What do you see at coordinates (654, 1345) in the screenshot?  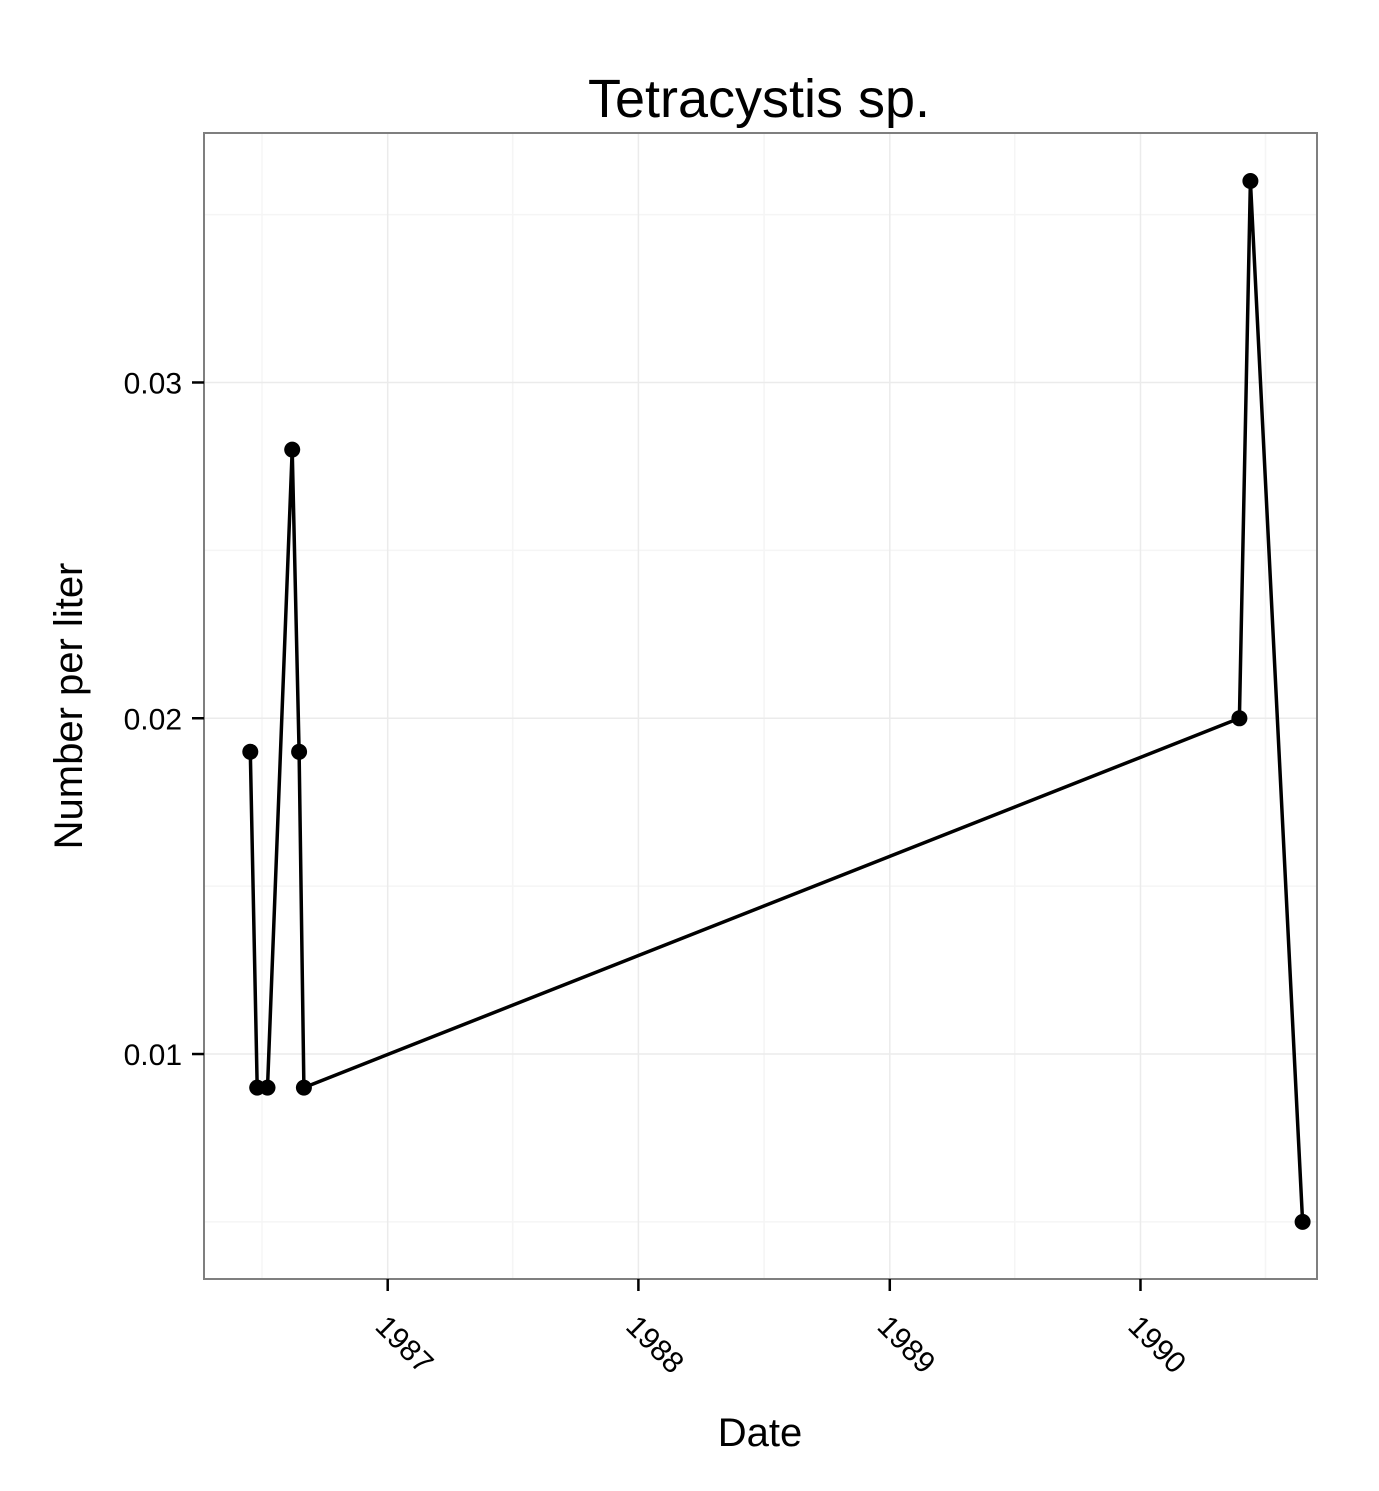 I see `x-tick-label: 1988` at bounding box center [654, 1345].